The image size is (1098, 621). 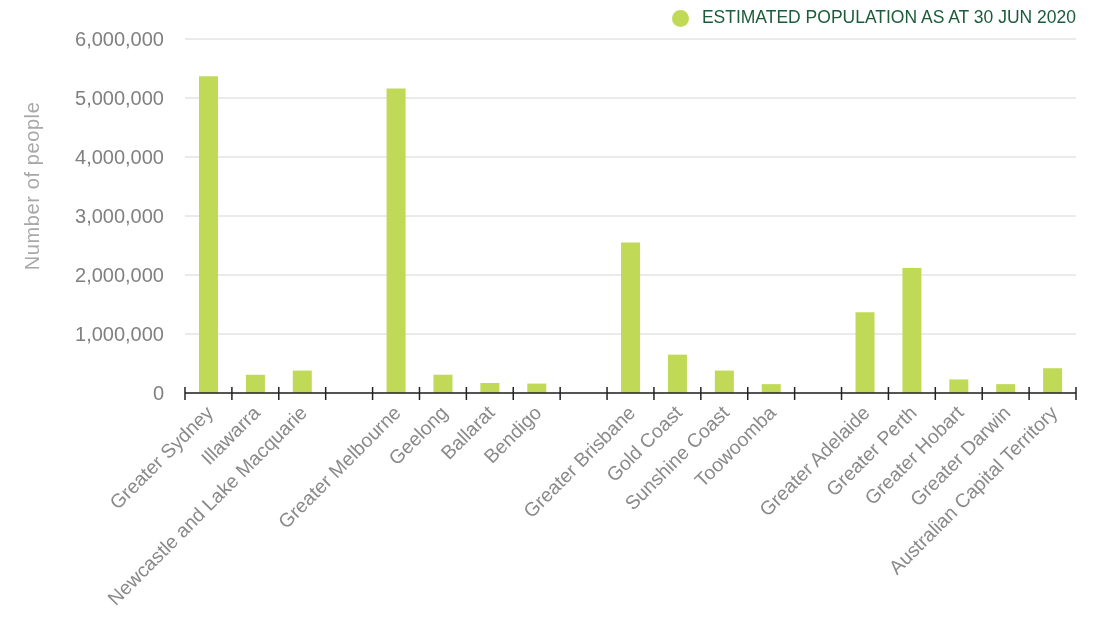 What do you see at coordinates (119, 334) in the screenshot?
I see `y-tick-label: 1,000,000` at bounding box center [119, 334].